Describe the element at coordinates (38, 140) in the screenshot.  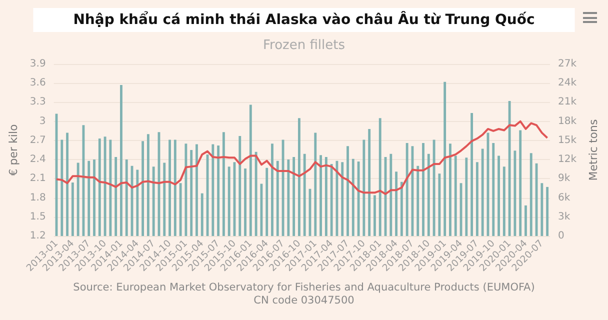
I see `y-tick-label: 2.7` at that location.